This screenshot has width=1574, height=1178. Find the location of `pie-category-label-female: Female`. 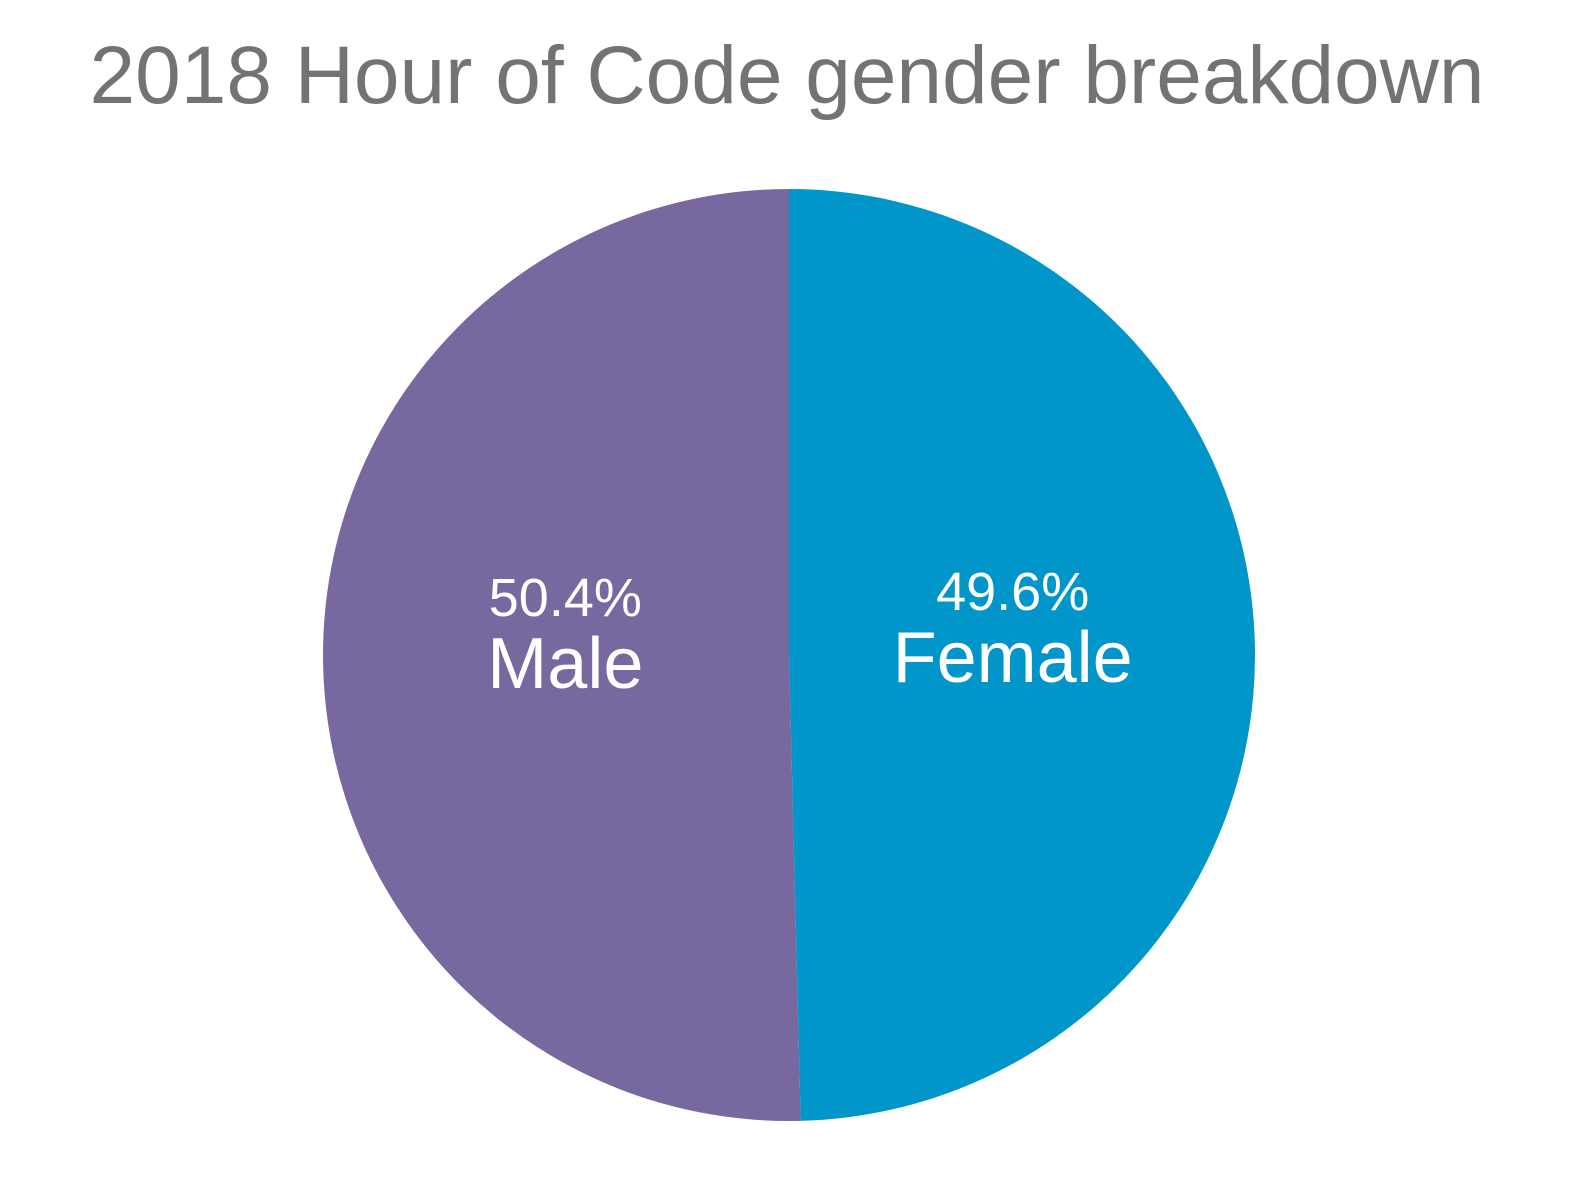

pie-category-label-female: Female is located at coordinates (1013, 658).